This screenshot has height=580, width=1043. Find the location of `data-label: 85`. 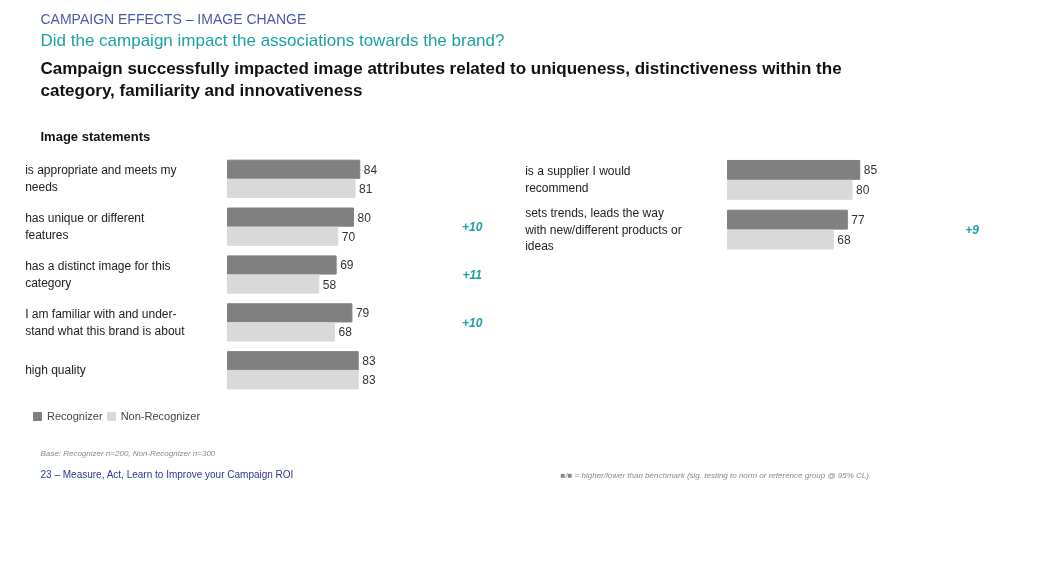

data-label: 85 is located at coordinates (870, 170).